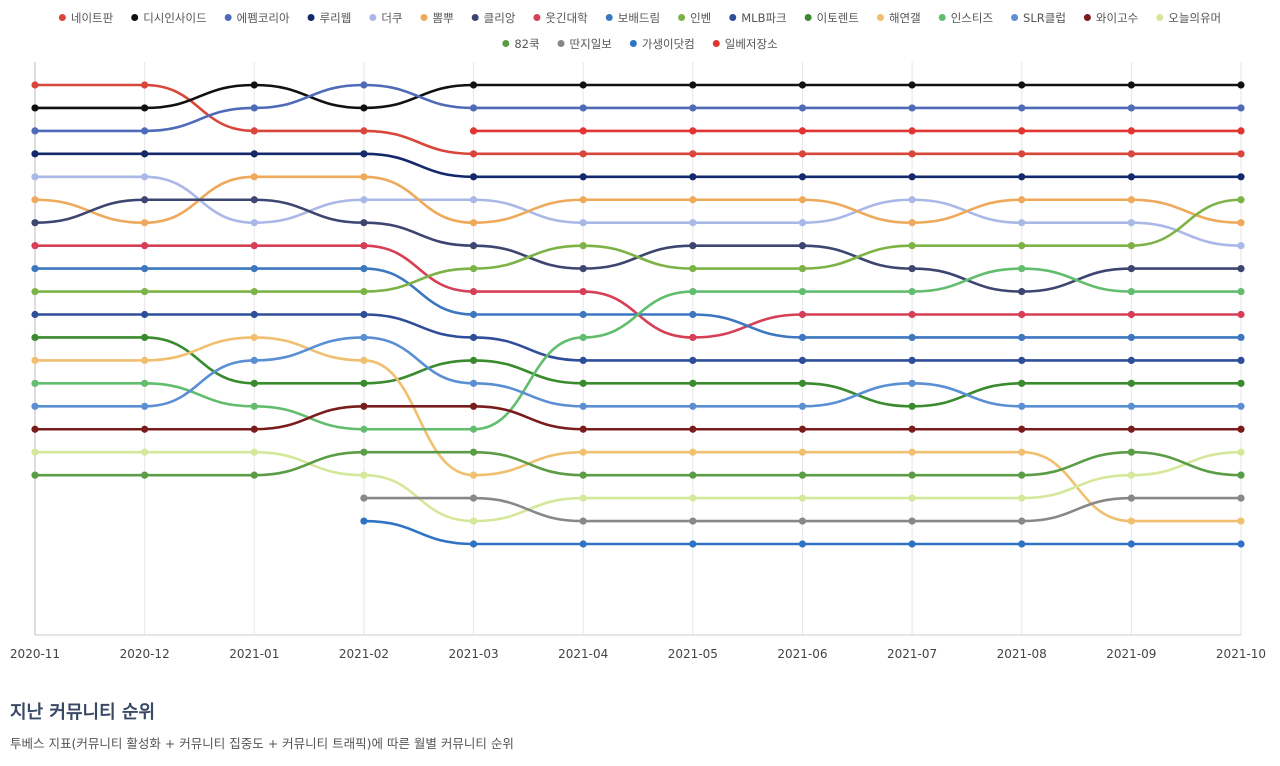 The height and width of the screenshot is (766, 1280). Describe the element at coordinates (257, 18) in the screenshot. I see `legend-item: 에펨코리아` at that location.